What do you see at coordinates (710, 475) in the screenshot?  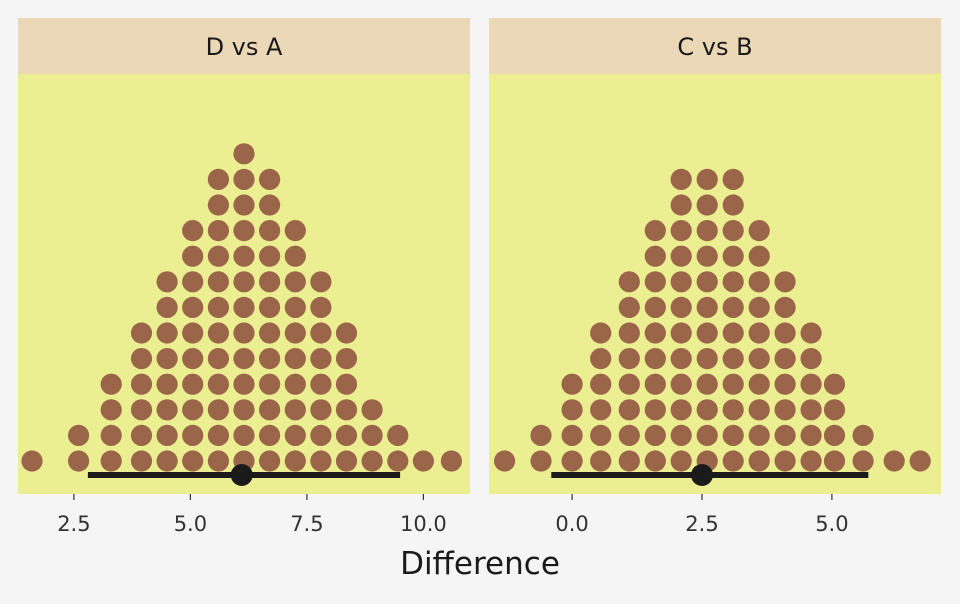 I see `panel-2-interval-group` at bounding box center [710, 475].